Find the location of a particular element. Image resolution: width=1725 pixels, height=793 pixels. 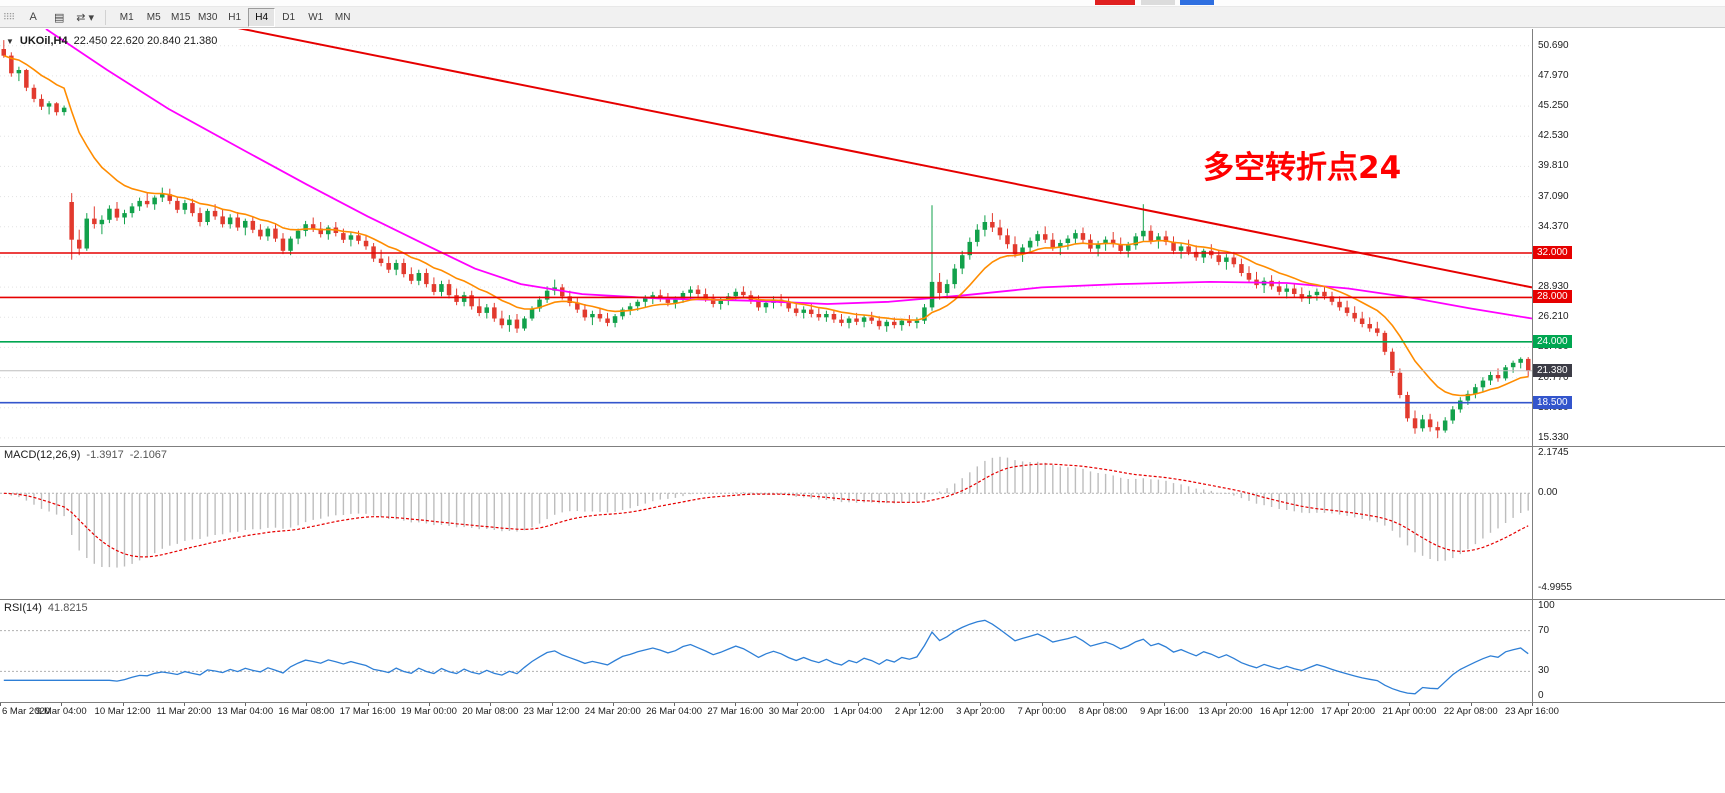

time-axis-label: 11 Mar 20:00 is located at coordinates (184, 711).